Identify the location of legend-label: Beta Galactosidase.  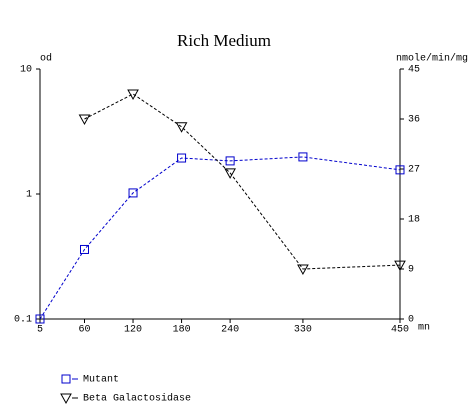
(137, 399).